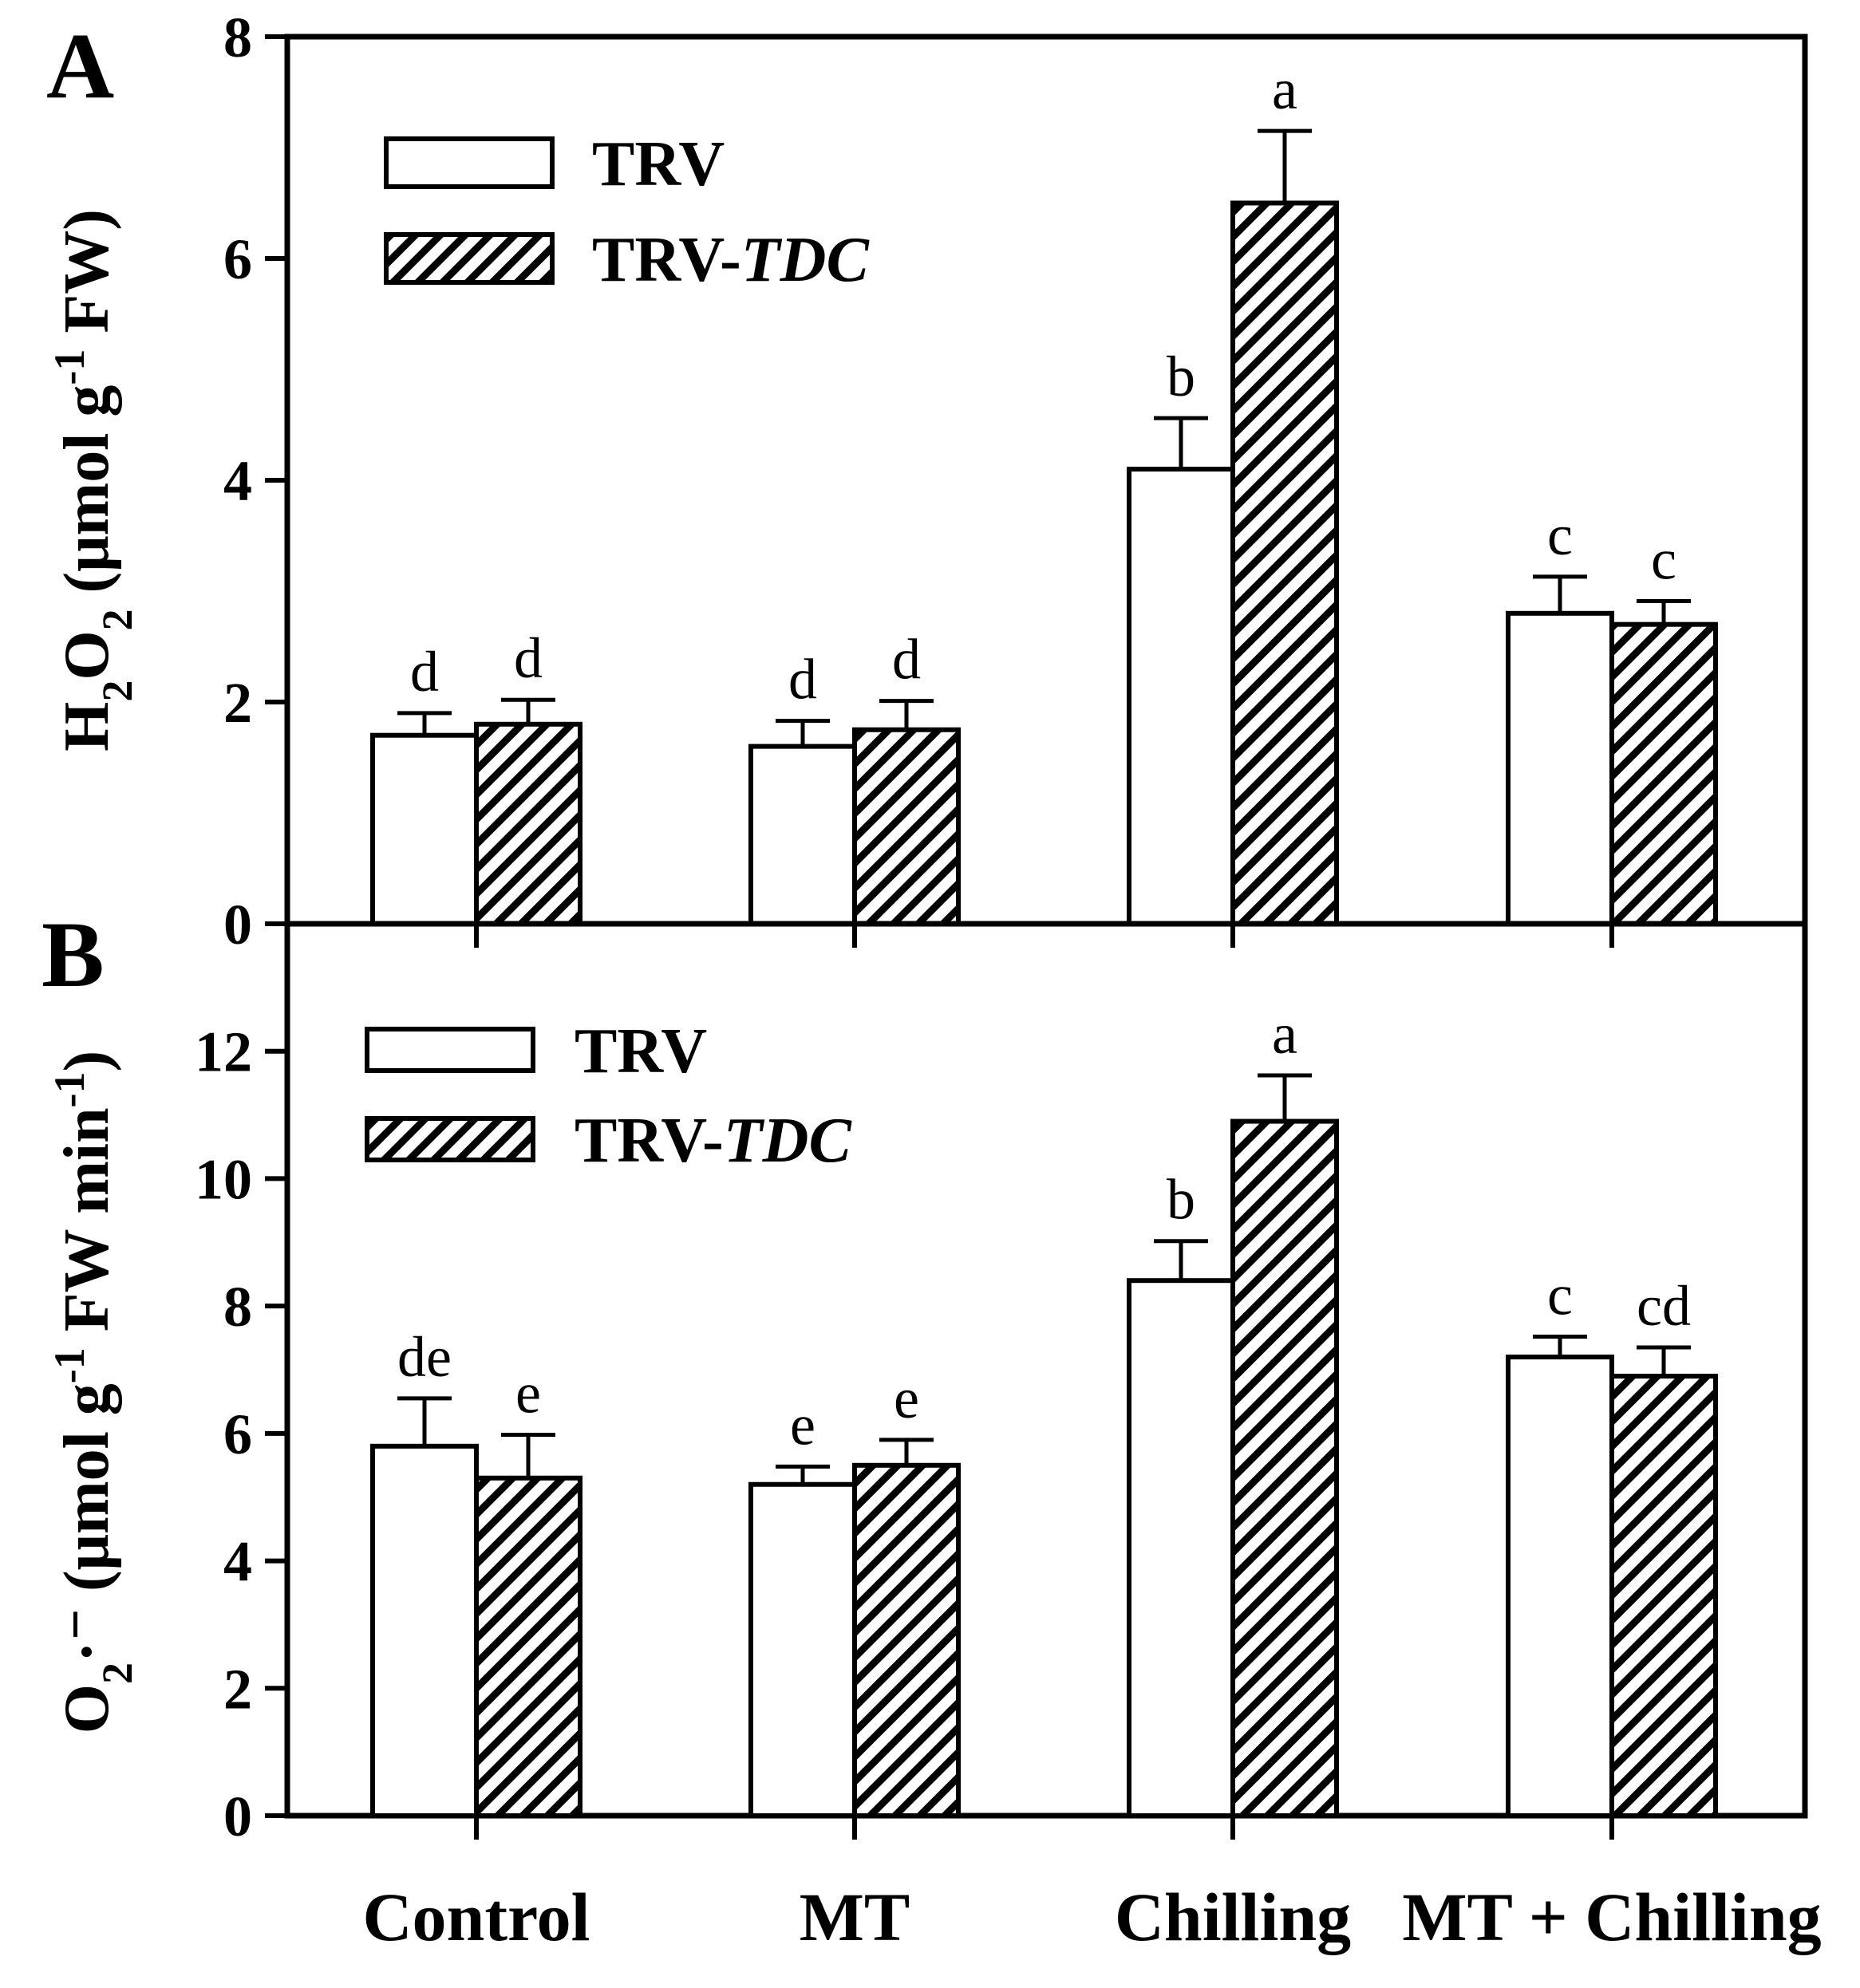 This screenshot has width=1860, height=1988. Describe the element at coordinates (80, 66) in the screenshot. I see `panel-letter-a: A` at that location.